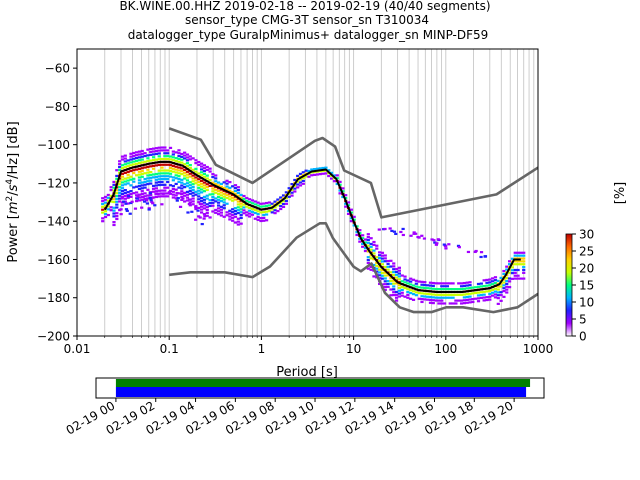 Image resolution: width=640 pixels, height=480 pixels. I want to click on y-tick-label: −200, so click(53, 337).